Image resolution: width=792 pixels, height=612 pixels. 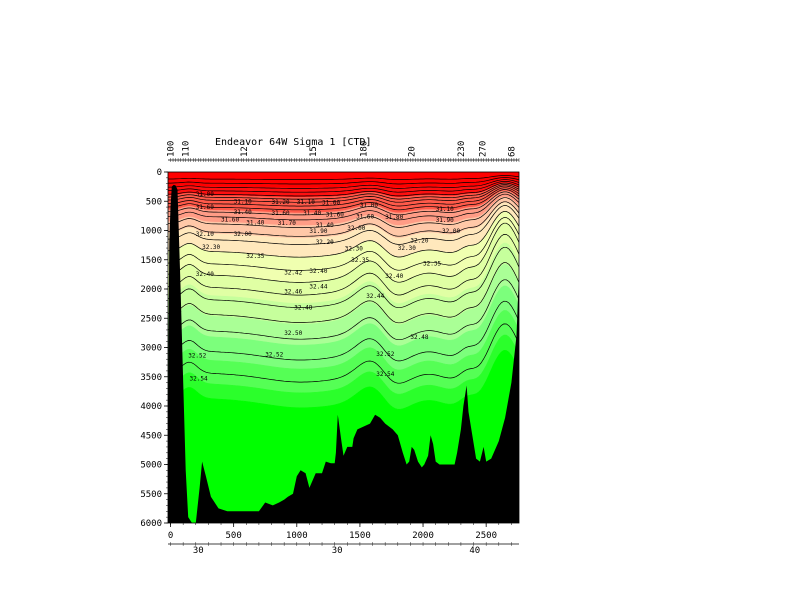 What do you see at coordinates (297, 536) in the screenshot?
I see `x-tick-label: 1000` at bounding box center [297, 536].